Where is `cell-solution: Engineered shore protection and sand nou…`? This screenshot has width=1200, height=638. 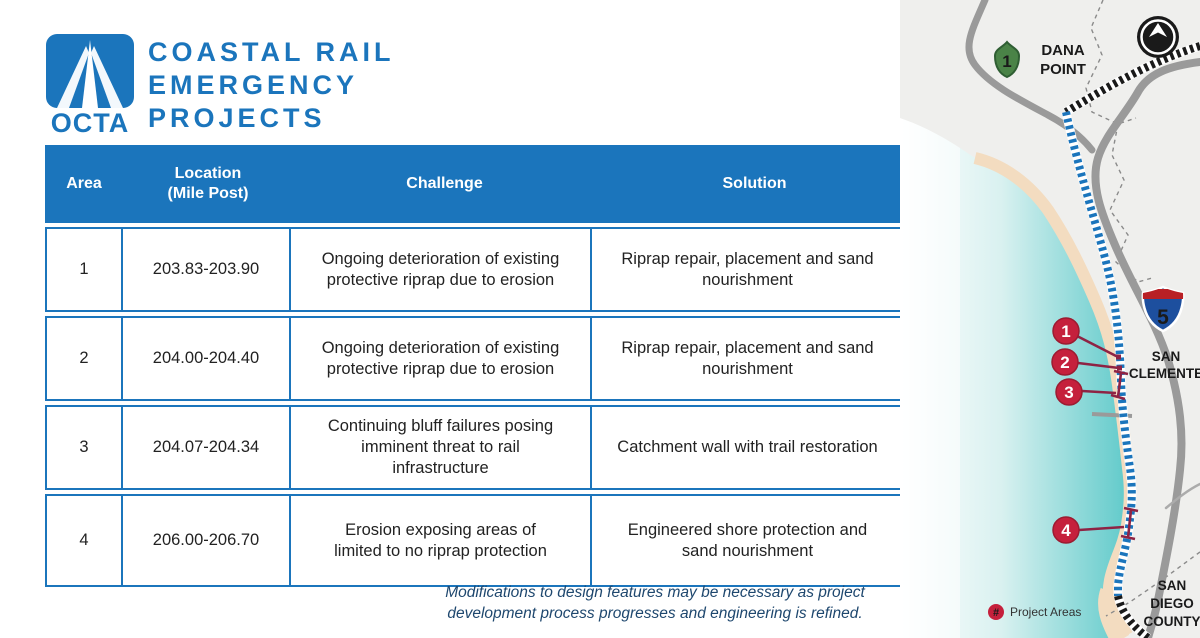
cell-solution: Engineered shore protection and sand nou… is located at coordinates (746, 540).